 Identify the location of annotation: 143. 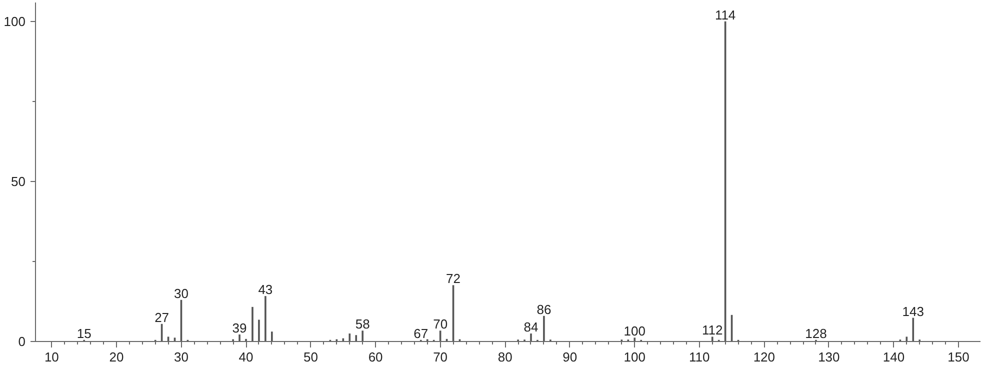
(913, 311).